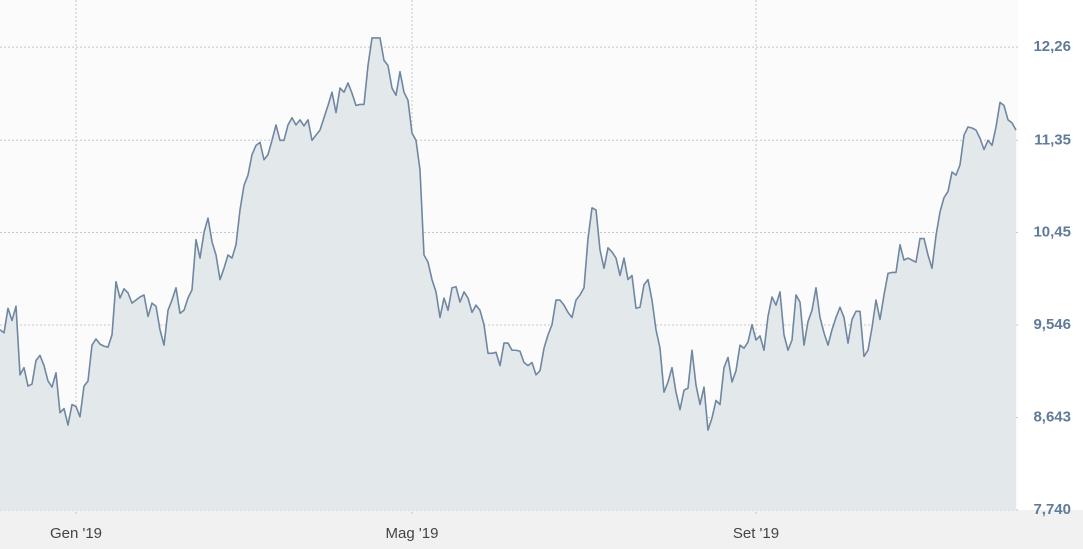 The height and width of the screenshot is (549, 1083). I want to click on y-tick-label: 11,35, so click(1052, 139).